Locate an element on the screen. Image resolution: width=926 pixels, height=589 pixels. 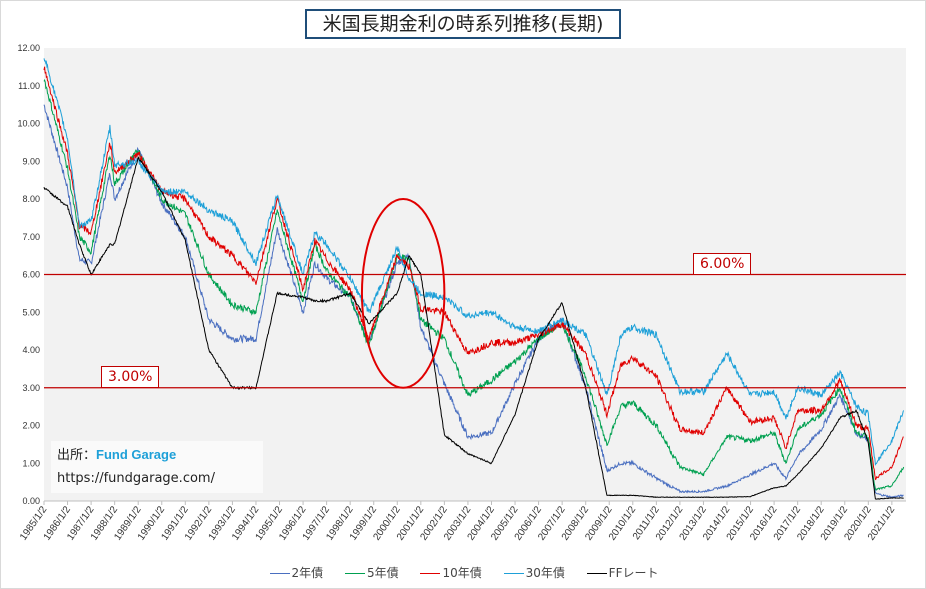
y-tick-label: 2.00 is located at coordinates (31, 426).